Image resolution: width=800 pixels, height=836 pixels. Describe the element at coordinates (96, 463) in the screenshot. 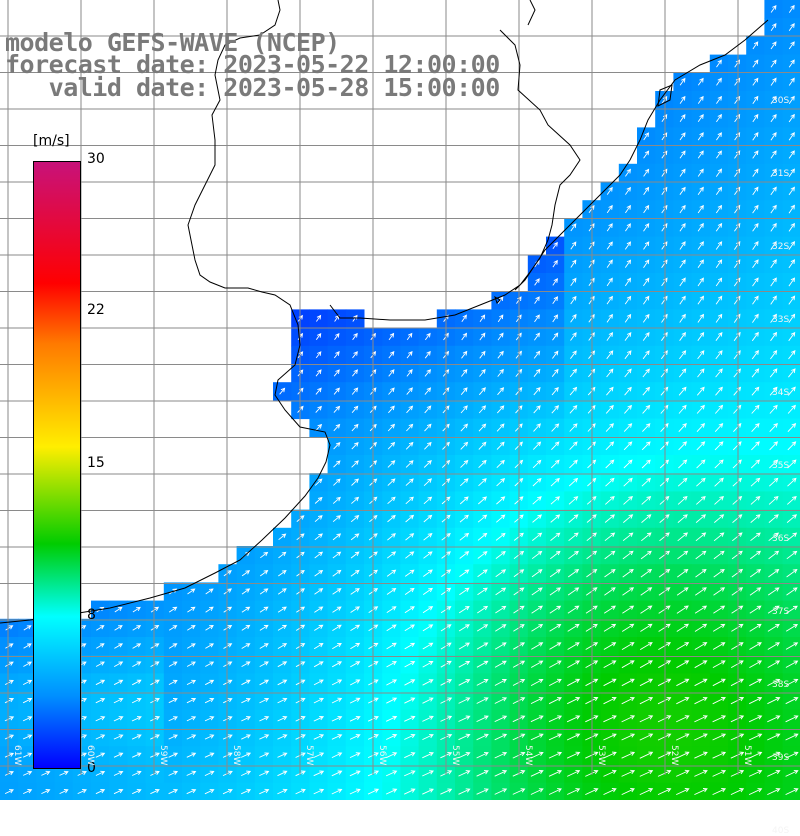

I see `colorbar-tick-15: 15` at that location.